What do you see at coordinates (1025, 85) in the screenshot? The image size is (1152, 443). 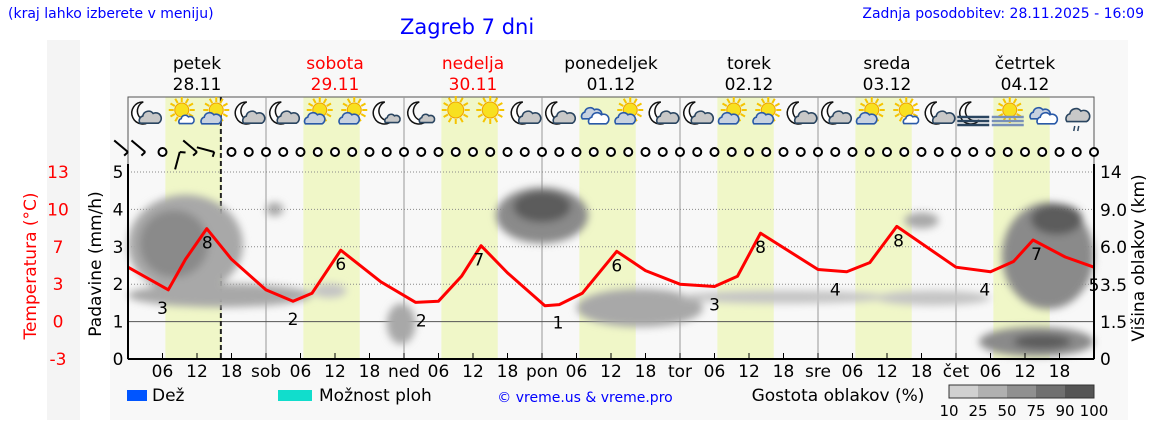 I see `day-date: 04.12` at bounding box center [1025, 85].